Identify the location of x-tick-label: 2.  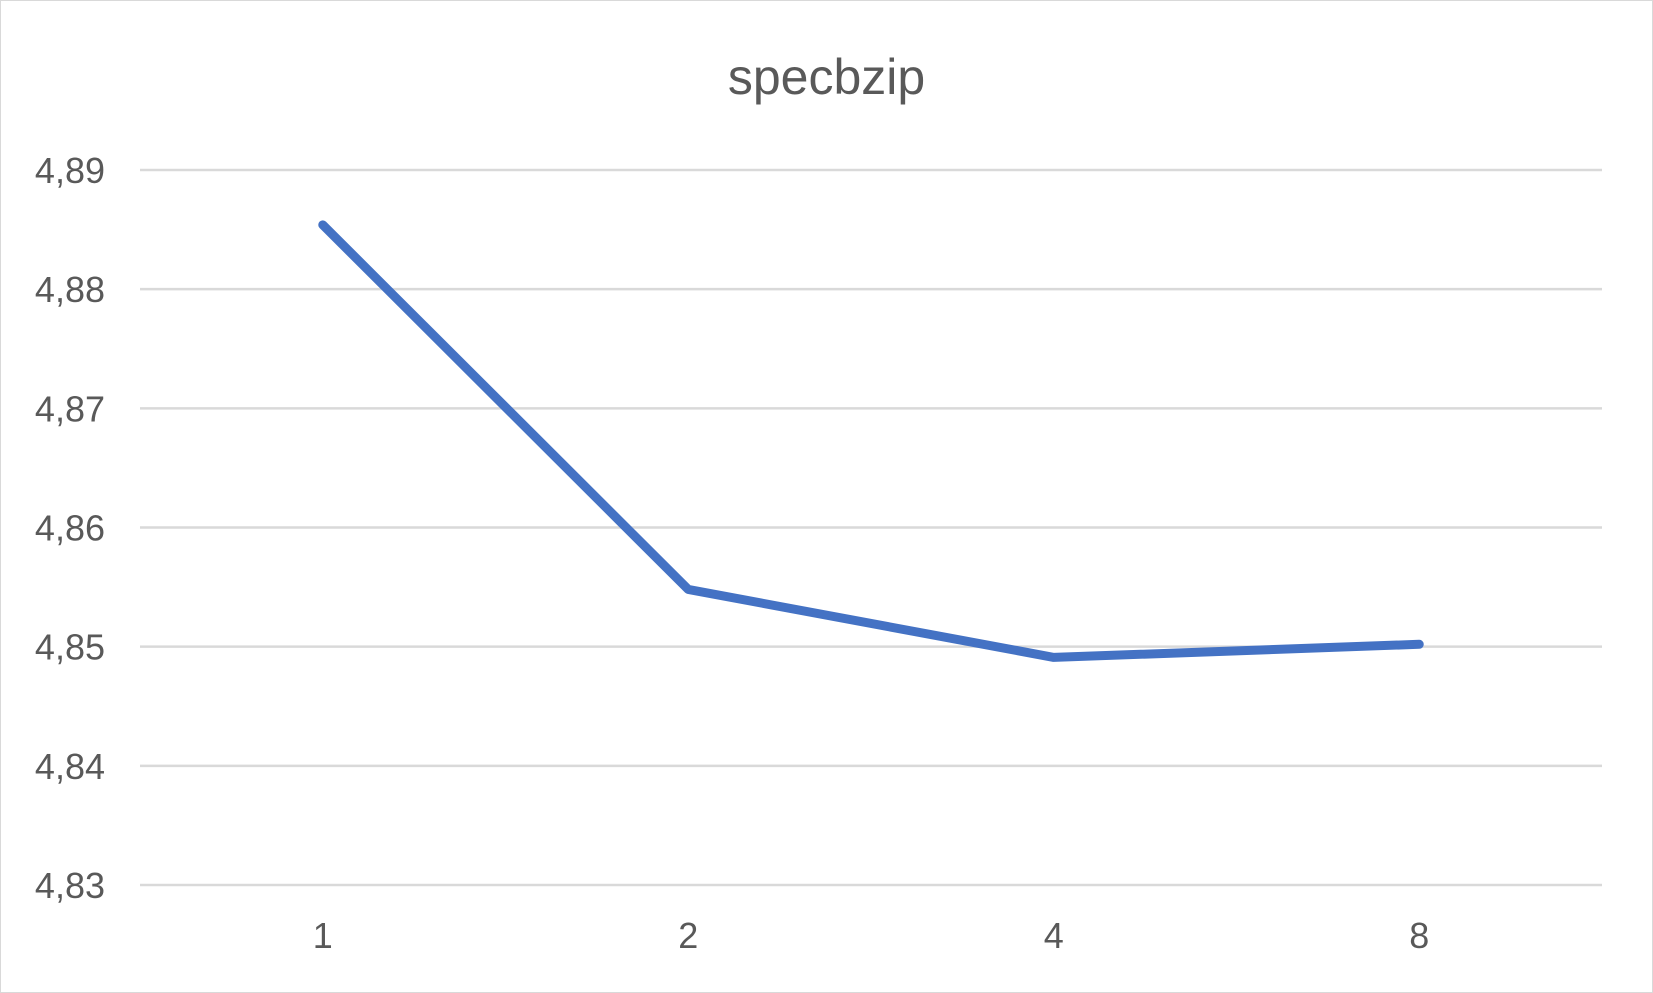
(688, 935).